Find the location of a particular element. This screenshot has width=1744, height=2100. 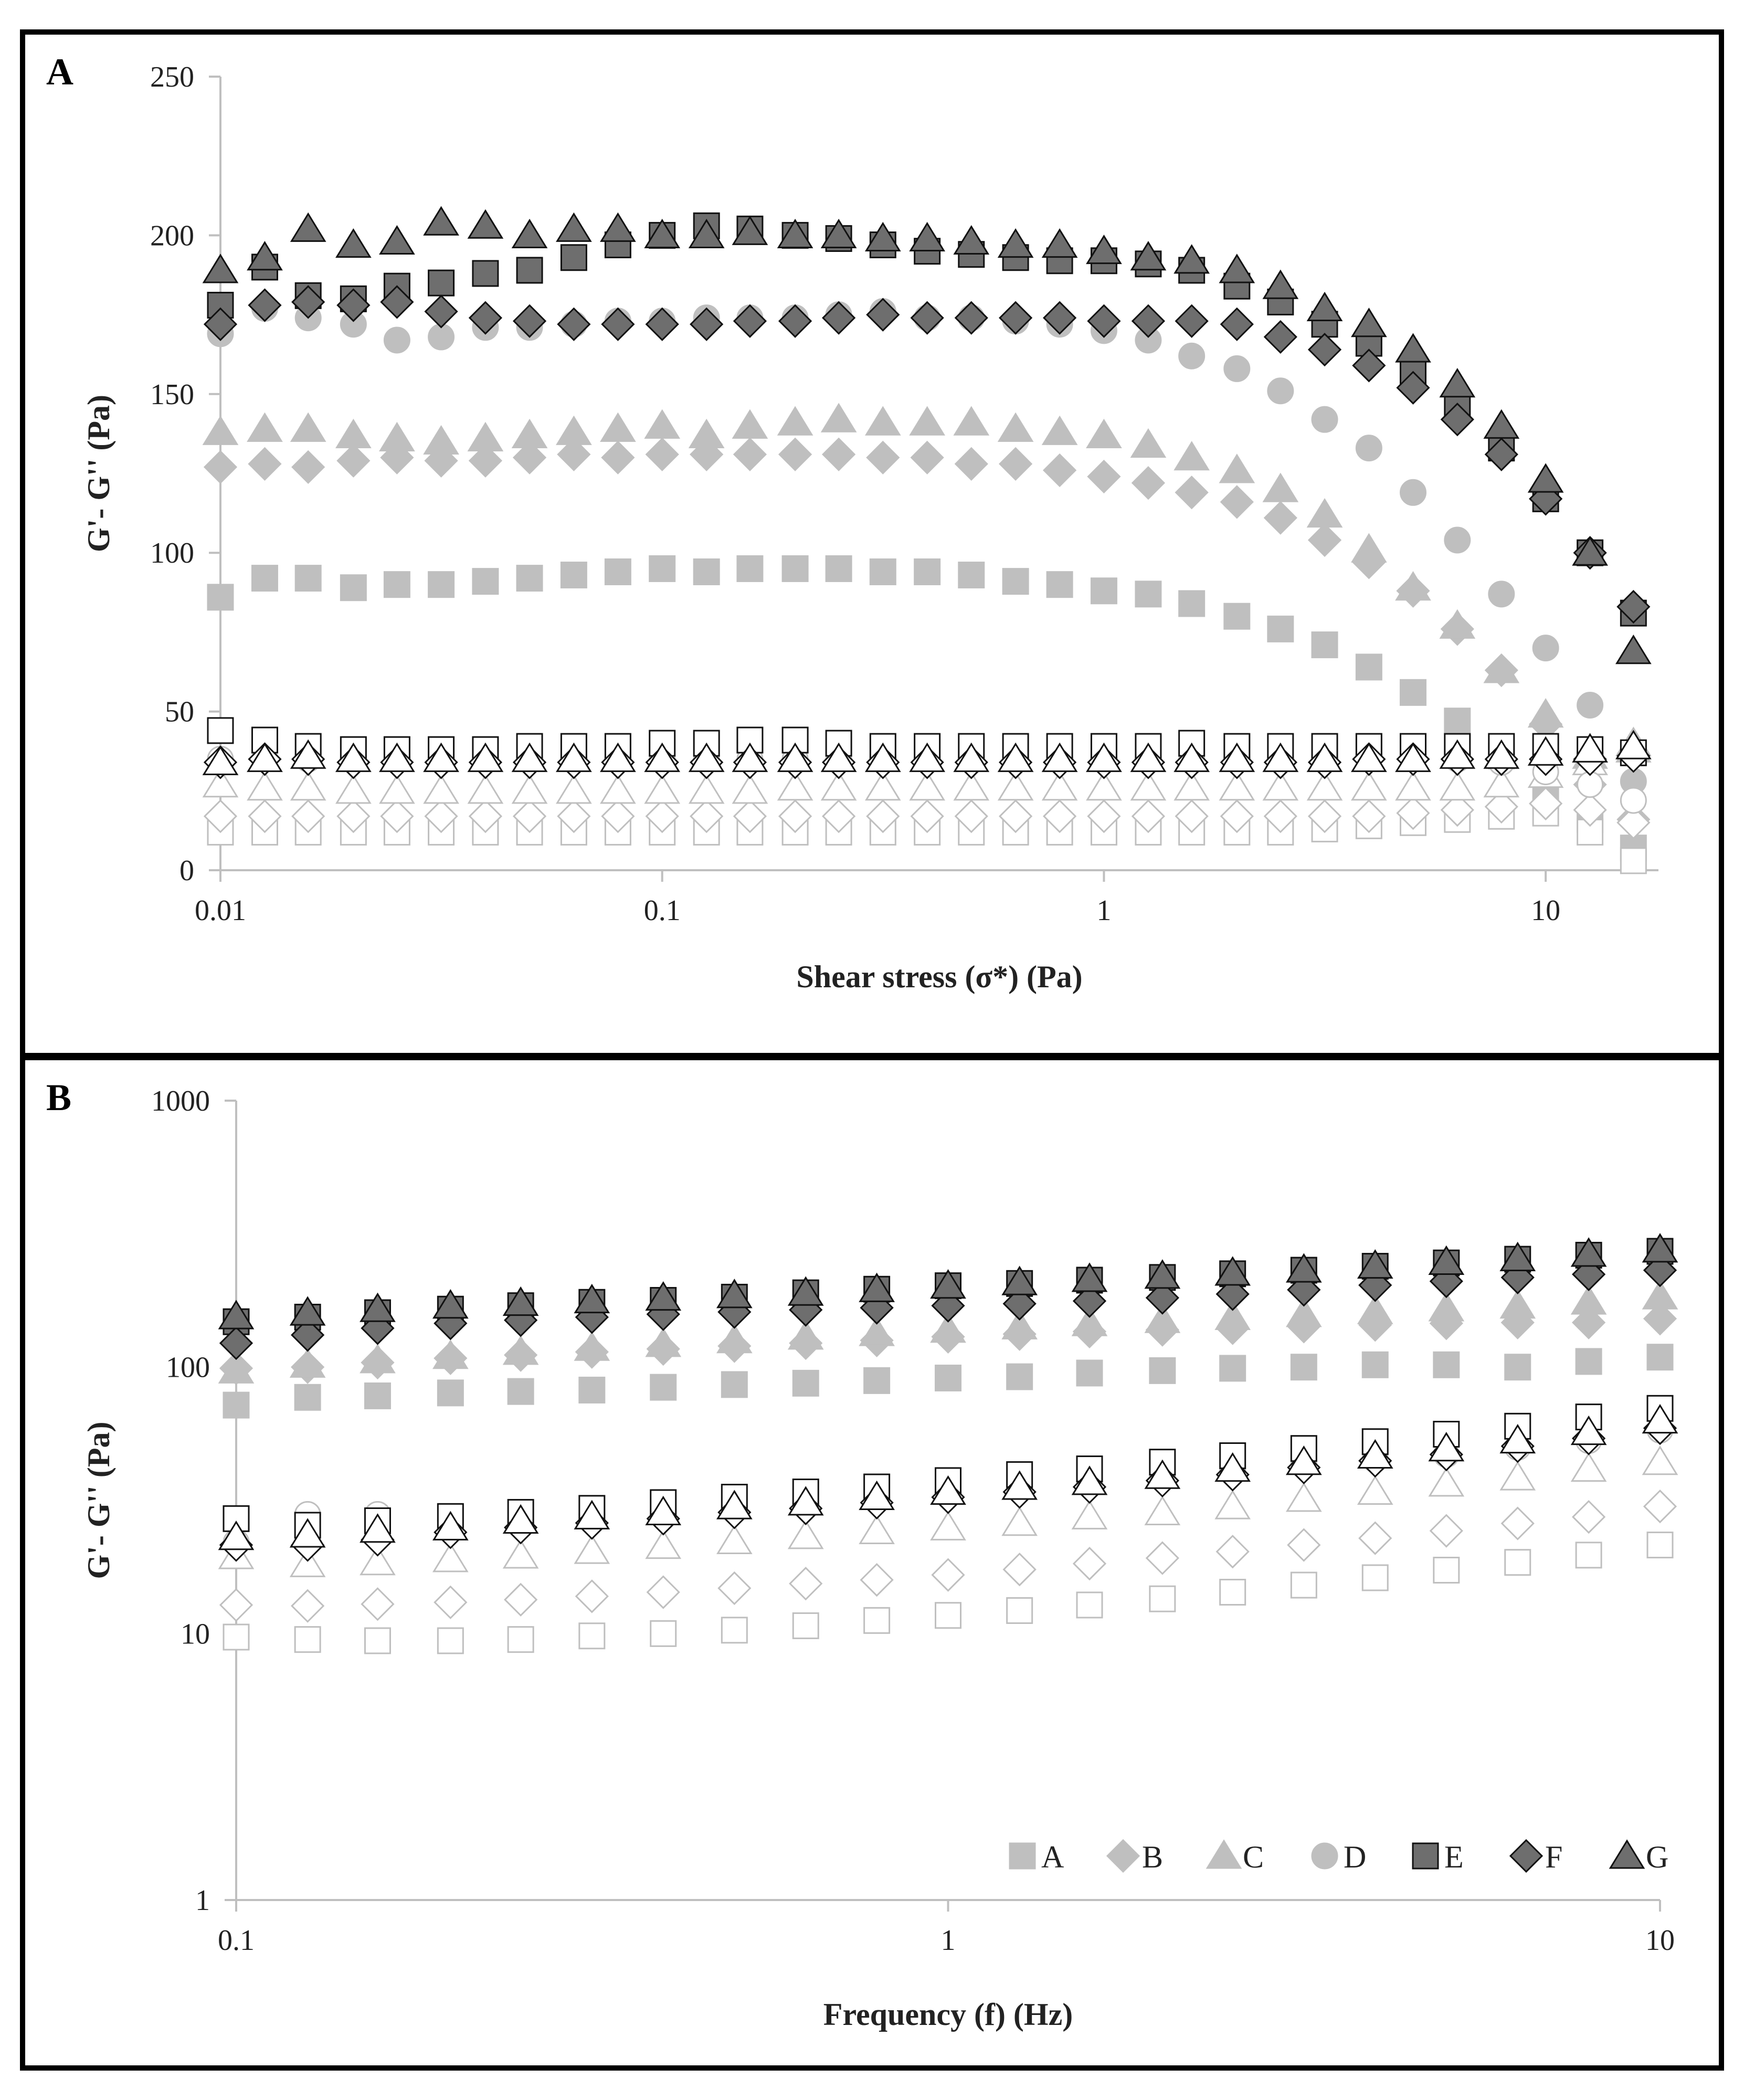

legend-label-g: G is located at coordinates (1657, 1857).